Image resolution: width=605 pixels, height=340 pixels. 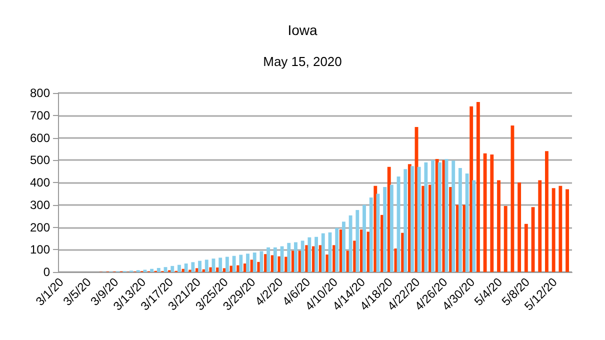 I want to click on y-tick-label: 100, so click(x=40, y=249).